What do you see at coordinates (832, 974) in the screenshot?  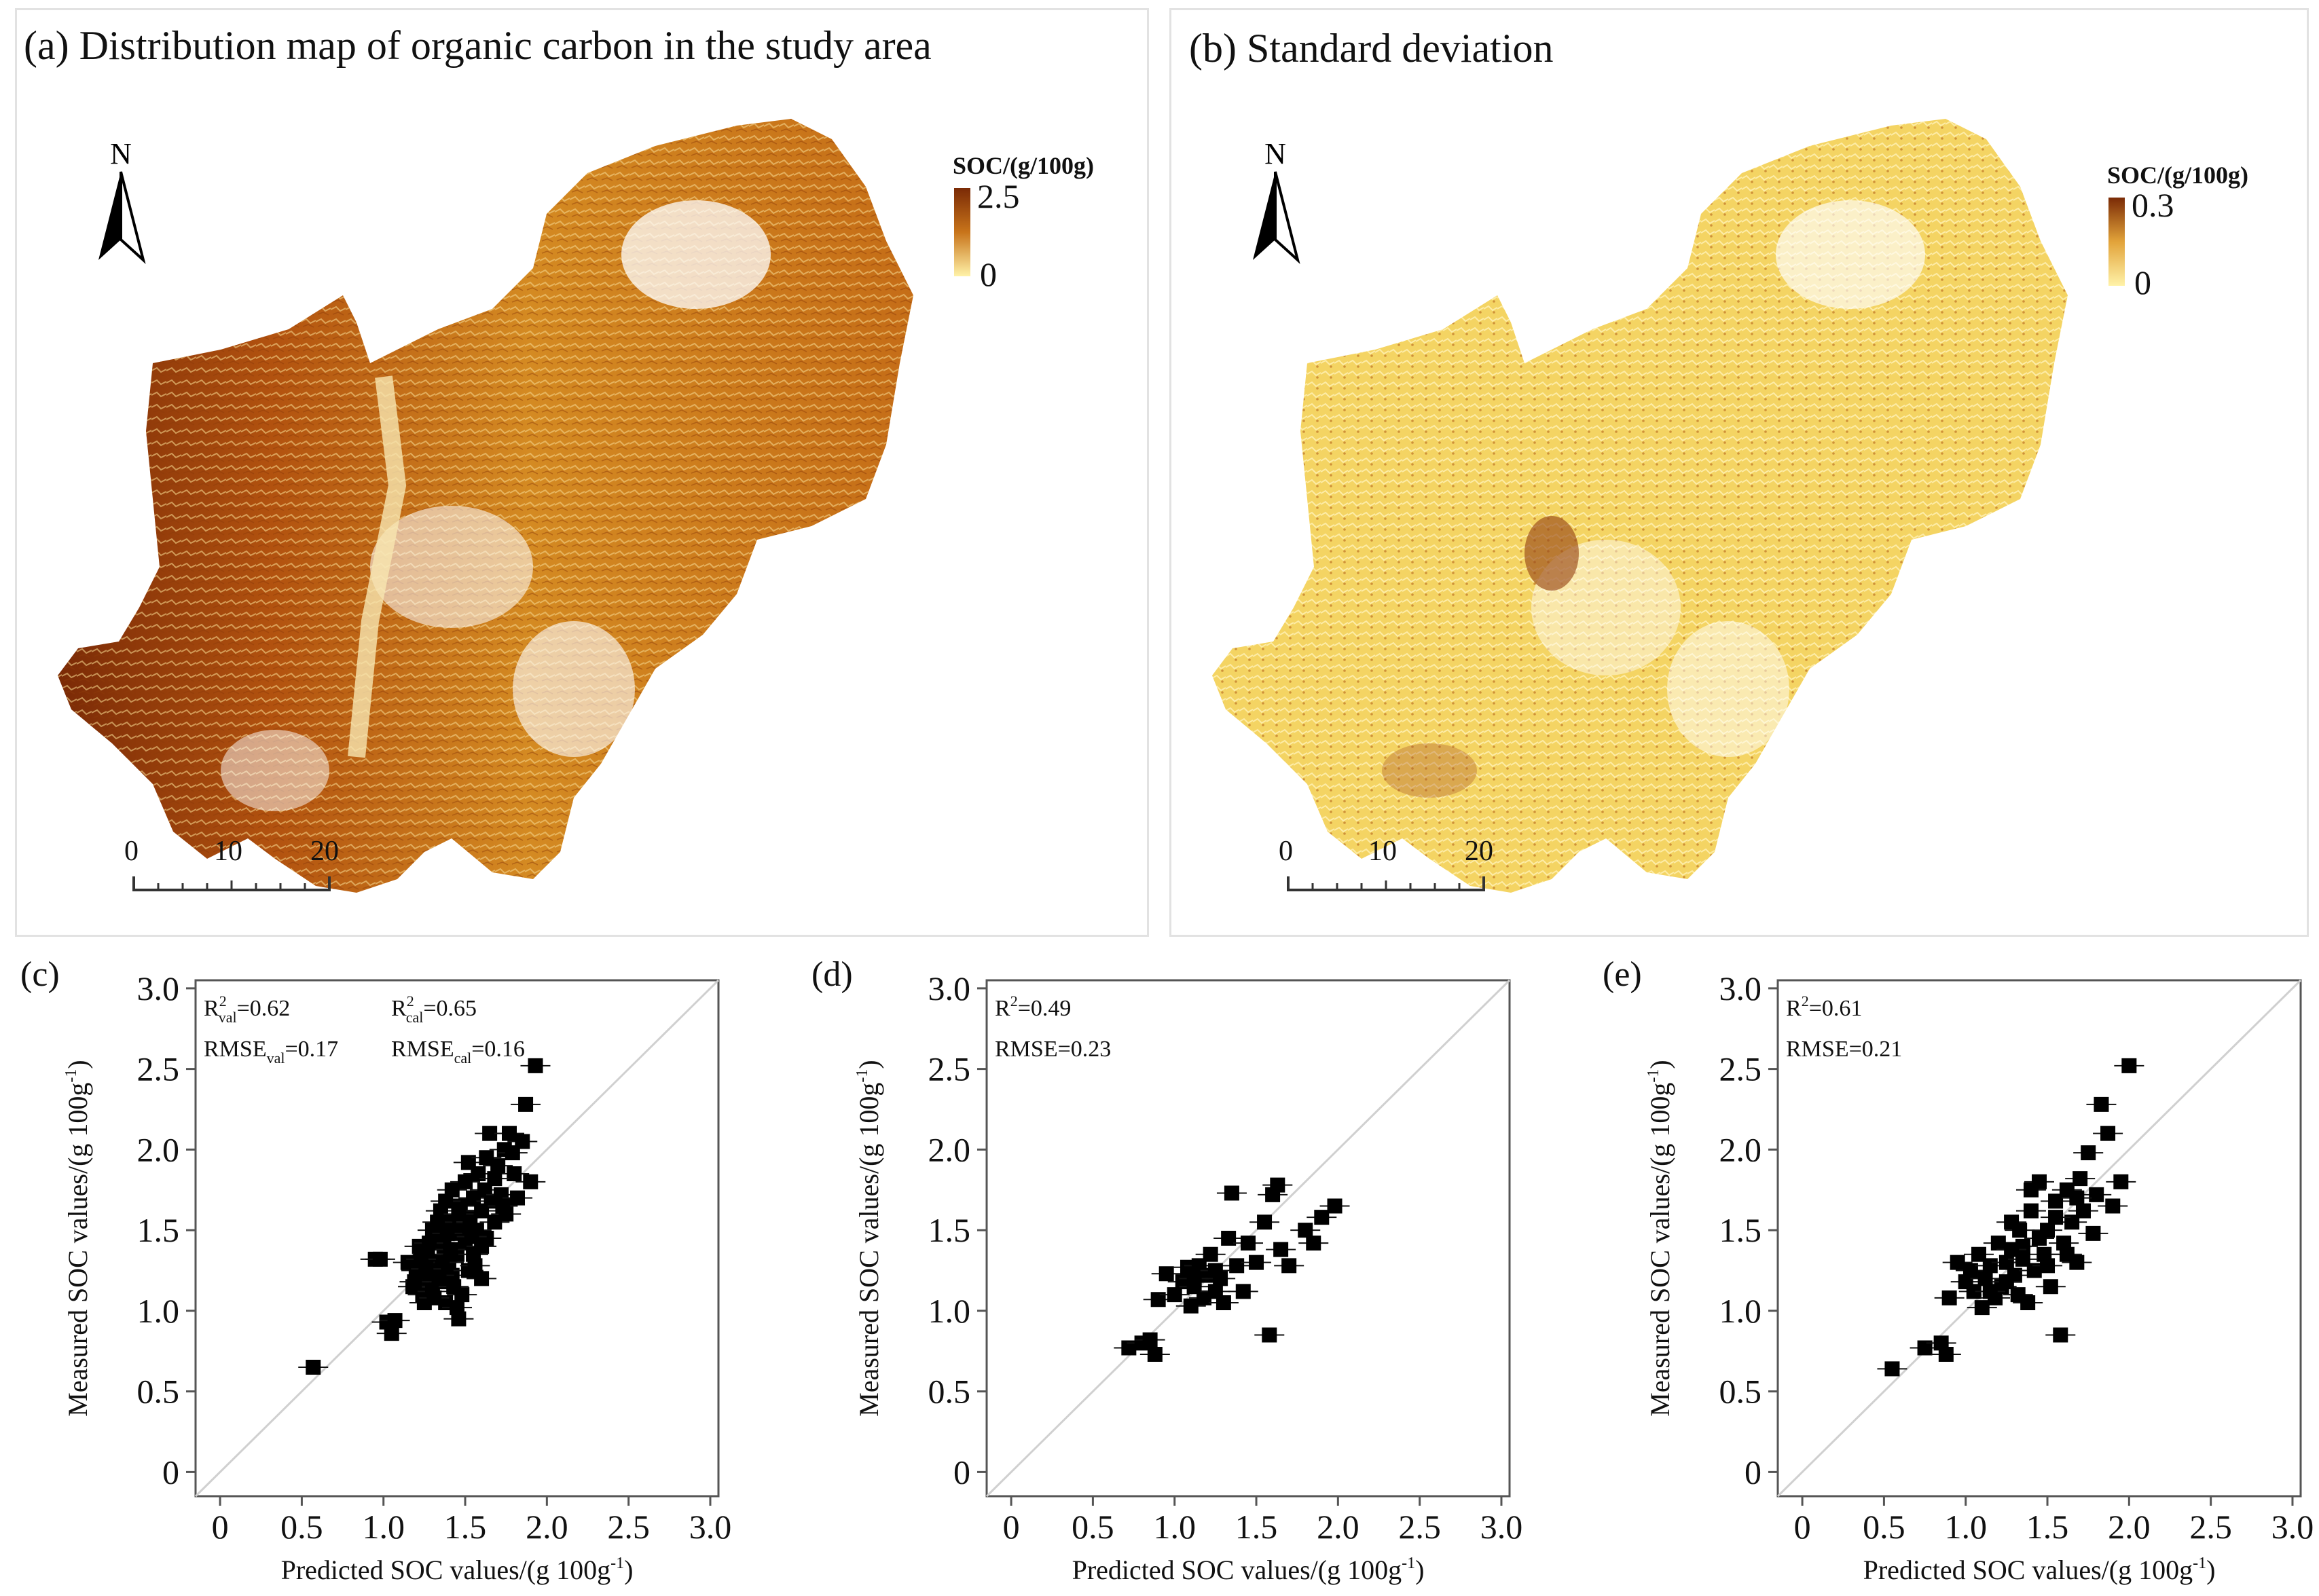 I see `panel-label: (d)` at bounding box center [832, 974].